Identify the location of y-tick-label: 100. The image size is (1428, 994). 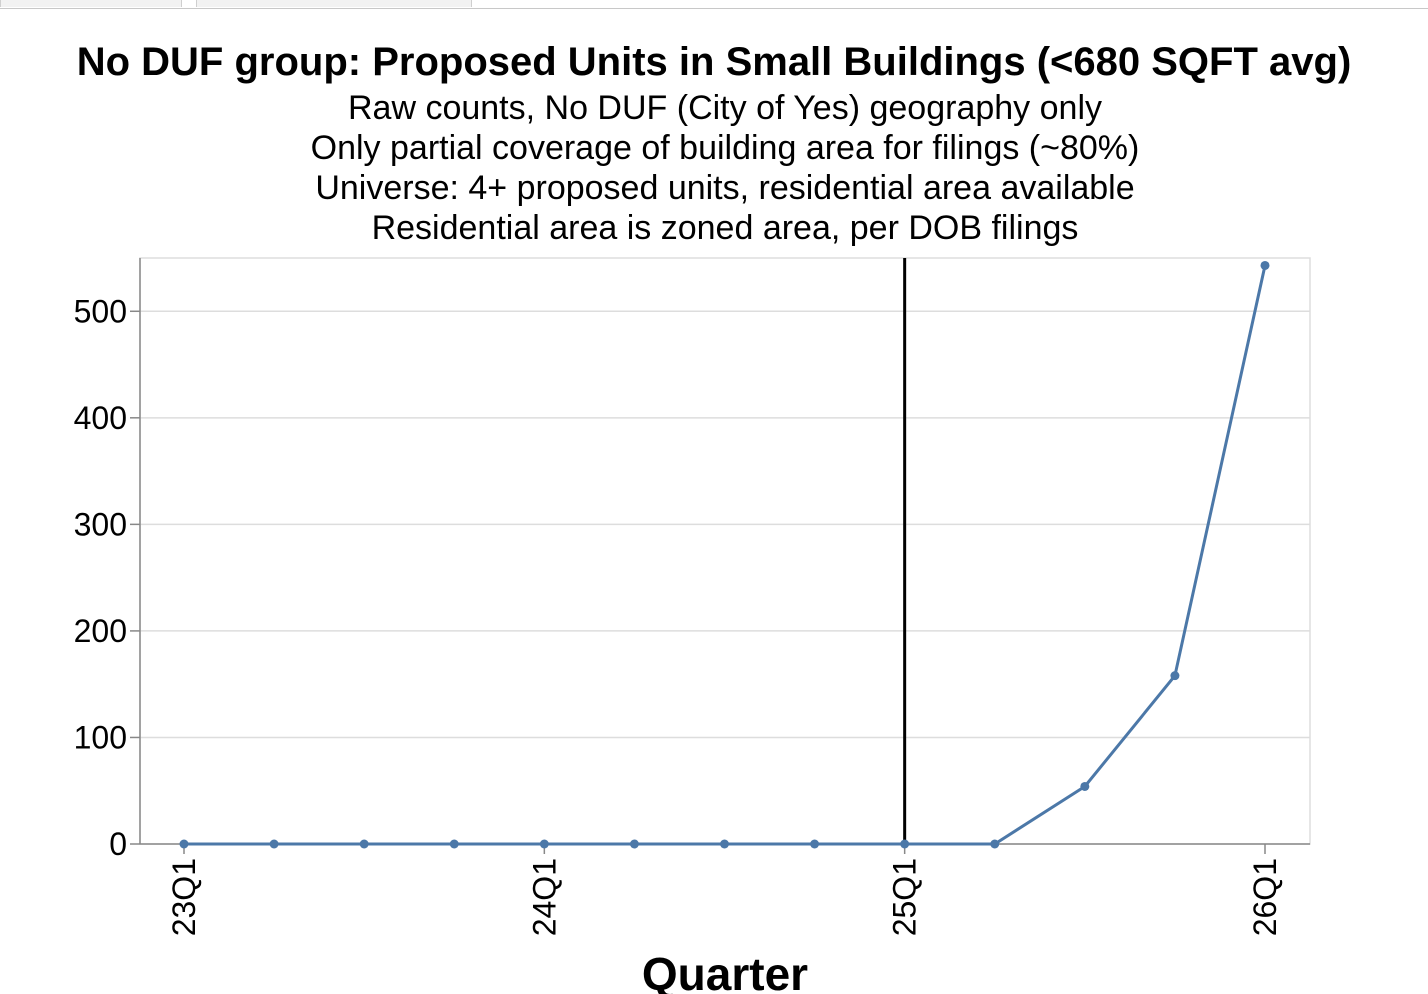
(100, 737).